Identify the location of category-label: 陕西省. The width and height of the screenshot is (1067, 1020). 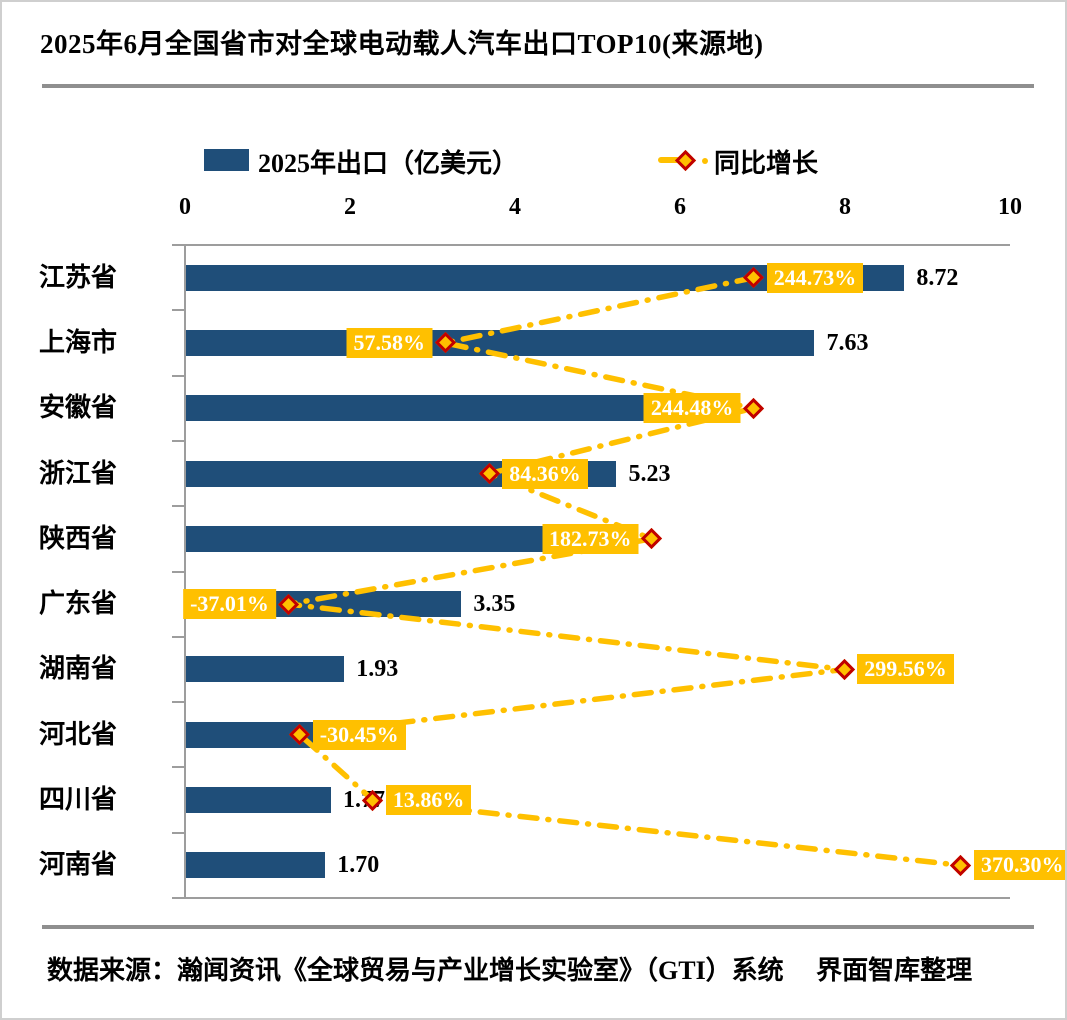
(78, 538).